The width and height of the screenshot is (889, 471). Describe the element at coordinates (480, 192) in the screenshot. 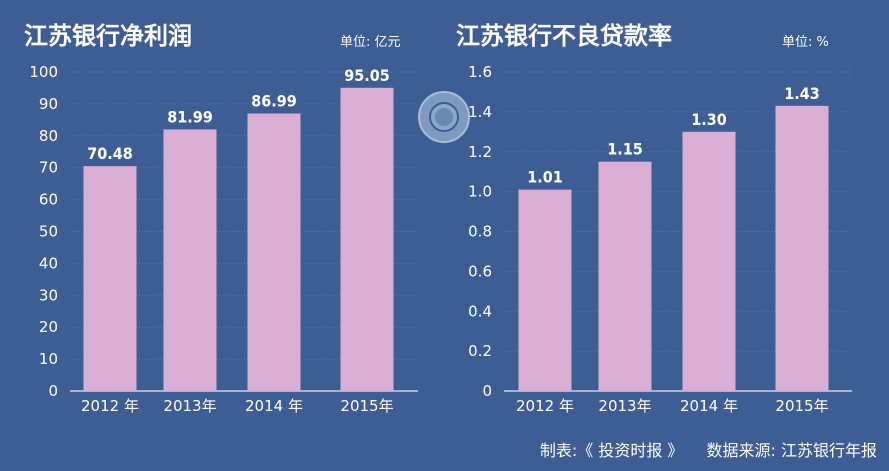

I see `npl-ratio-y-tick-label: 1.0` at that location.